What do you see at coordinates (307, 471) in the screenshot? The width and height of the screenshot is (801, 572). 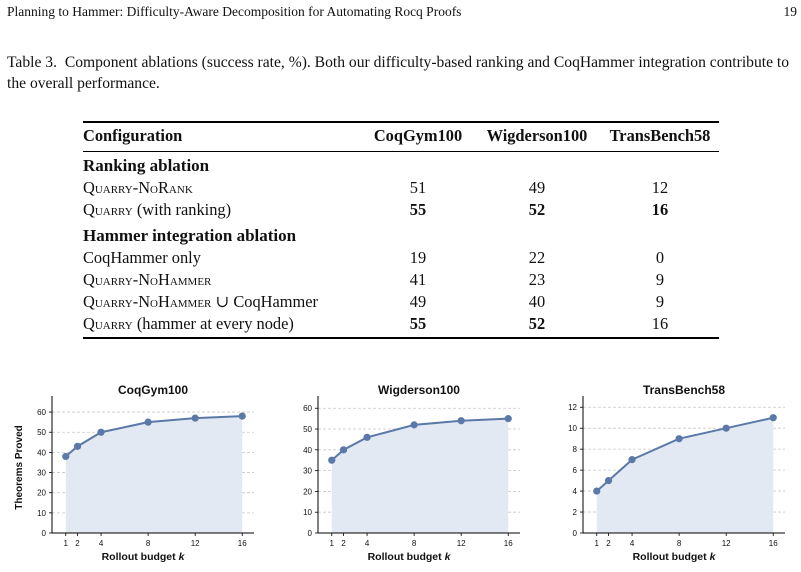 I see `y-tick-label: 30` at bounding box center [307, 471].